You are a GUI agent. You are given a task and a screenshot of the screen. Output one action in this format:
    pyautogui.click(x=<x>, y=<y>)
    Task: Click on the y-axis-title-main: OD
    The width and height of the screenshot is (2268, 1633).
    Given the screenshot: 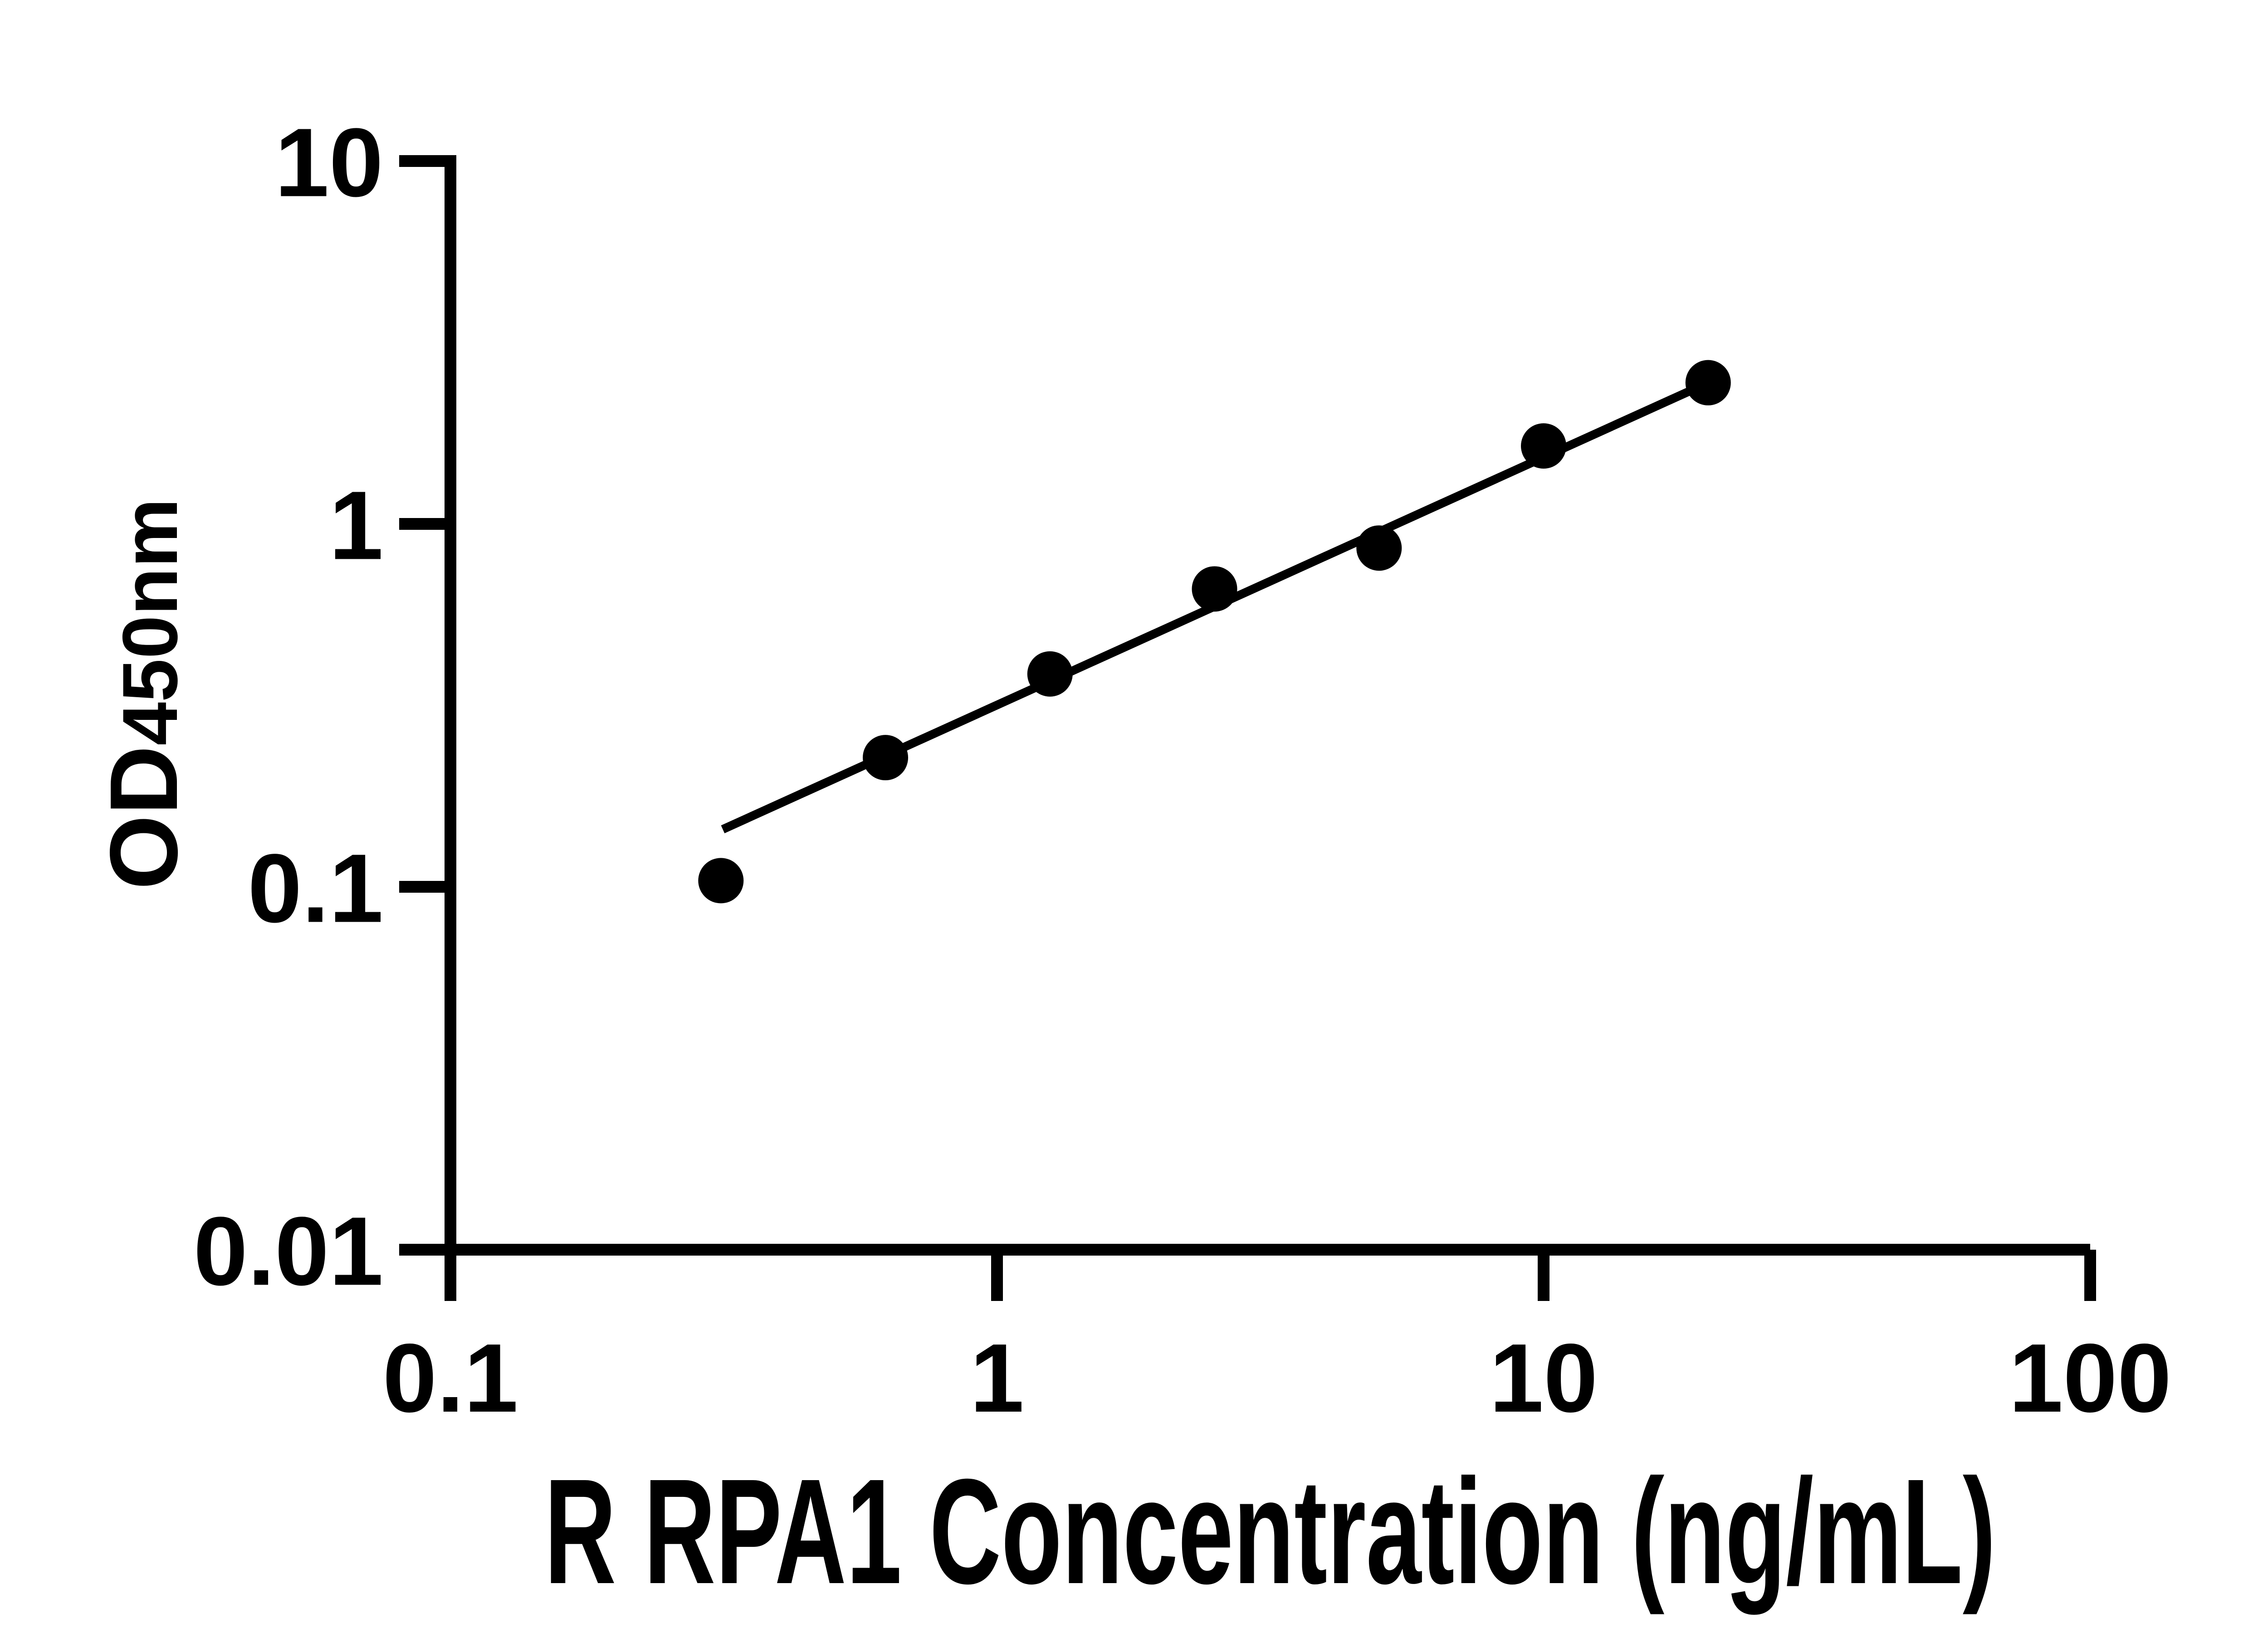 What is the action you would take?
    pyautogui.click(x=144, y=817)
    